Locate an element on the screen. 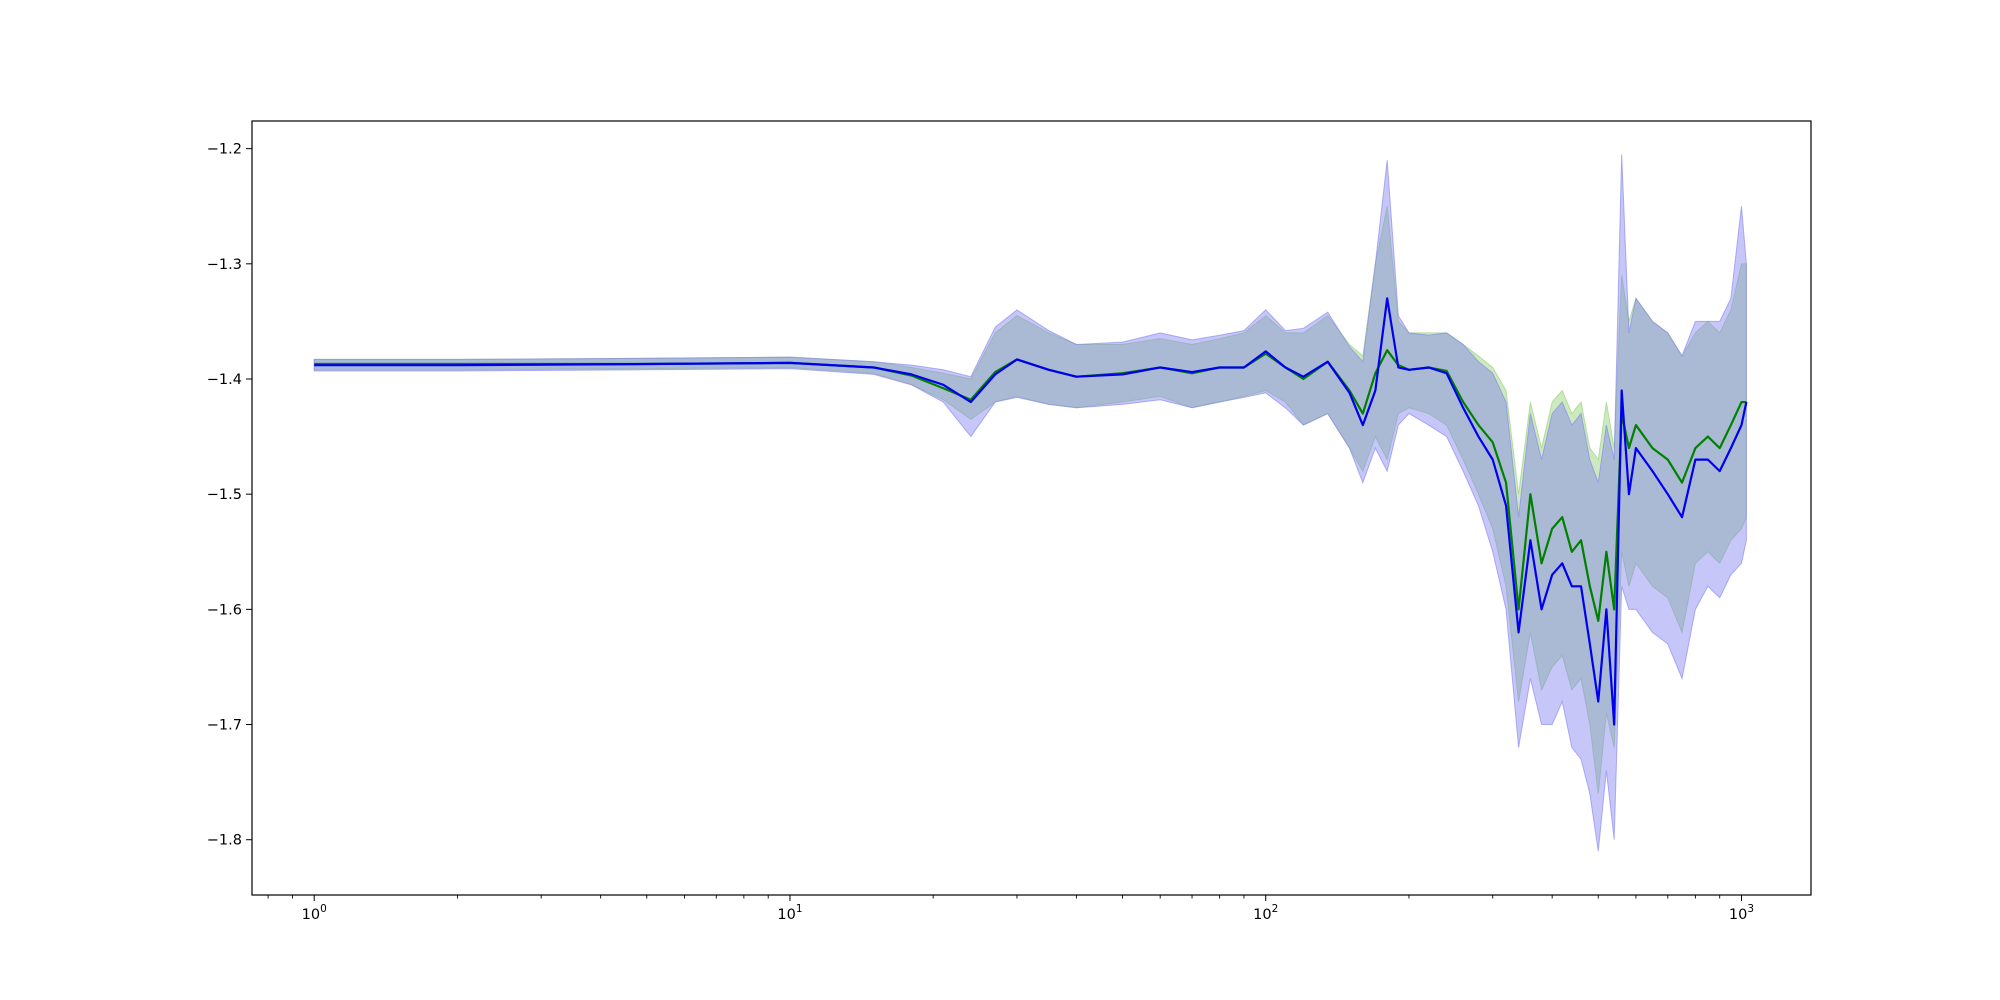 The width and height of the screenshot is (2000, 1000). y-tick-label: −1.4 is located at coordinates (224, 380).